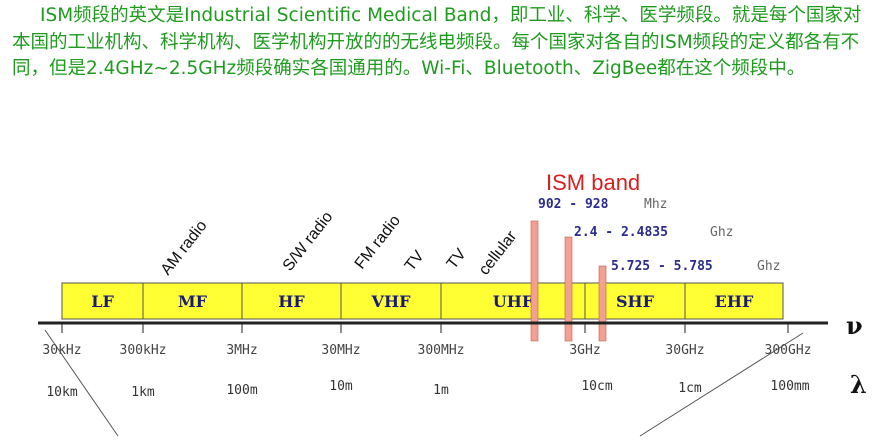 The height and width of the screenshot is (447, 887). I want to click on band-vhf, so click(391, 301).